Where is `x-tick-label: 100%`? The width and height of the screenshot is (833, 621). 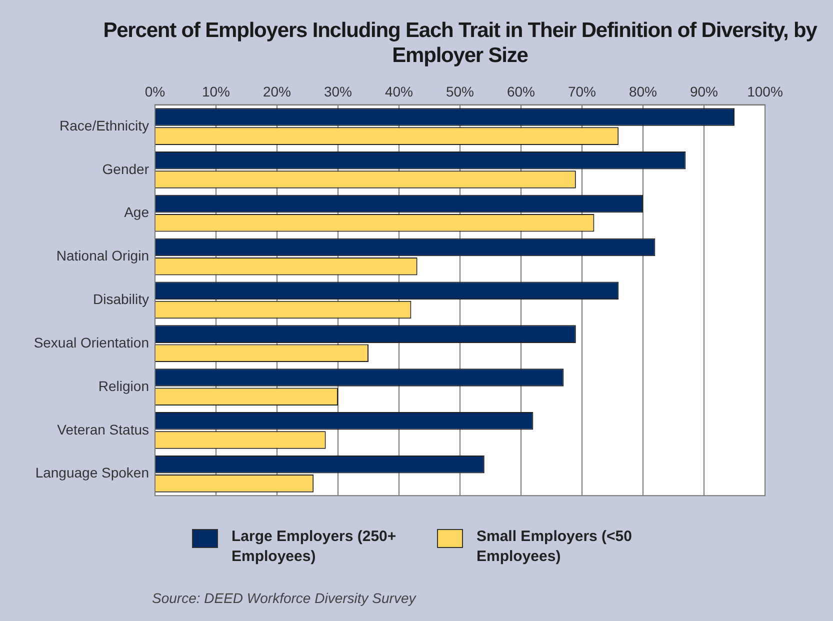
x-tick-label: 100% is located at coordinates (765, 91).